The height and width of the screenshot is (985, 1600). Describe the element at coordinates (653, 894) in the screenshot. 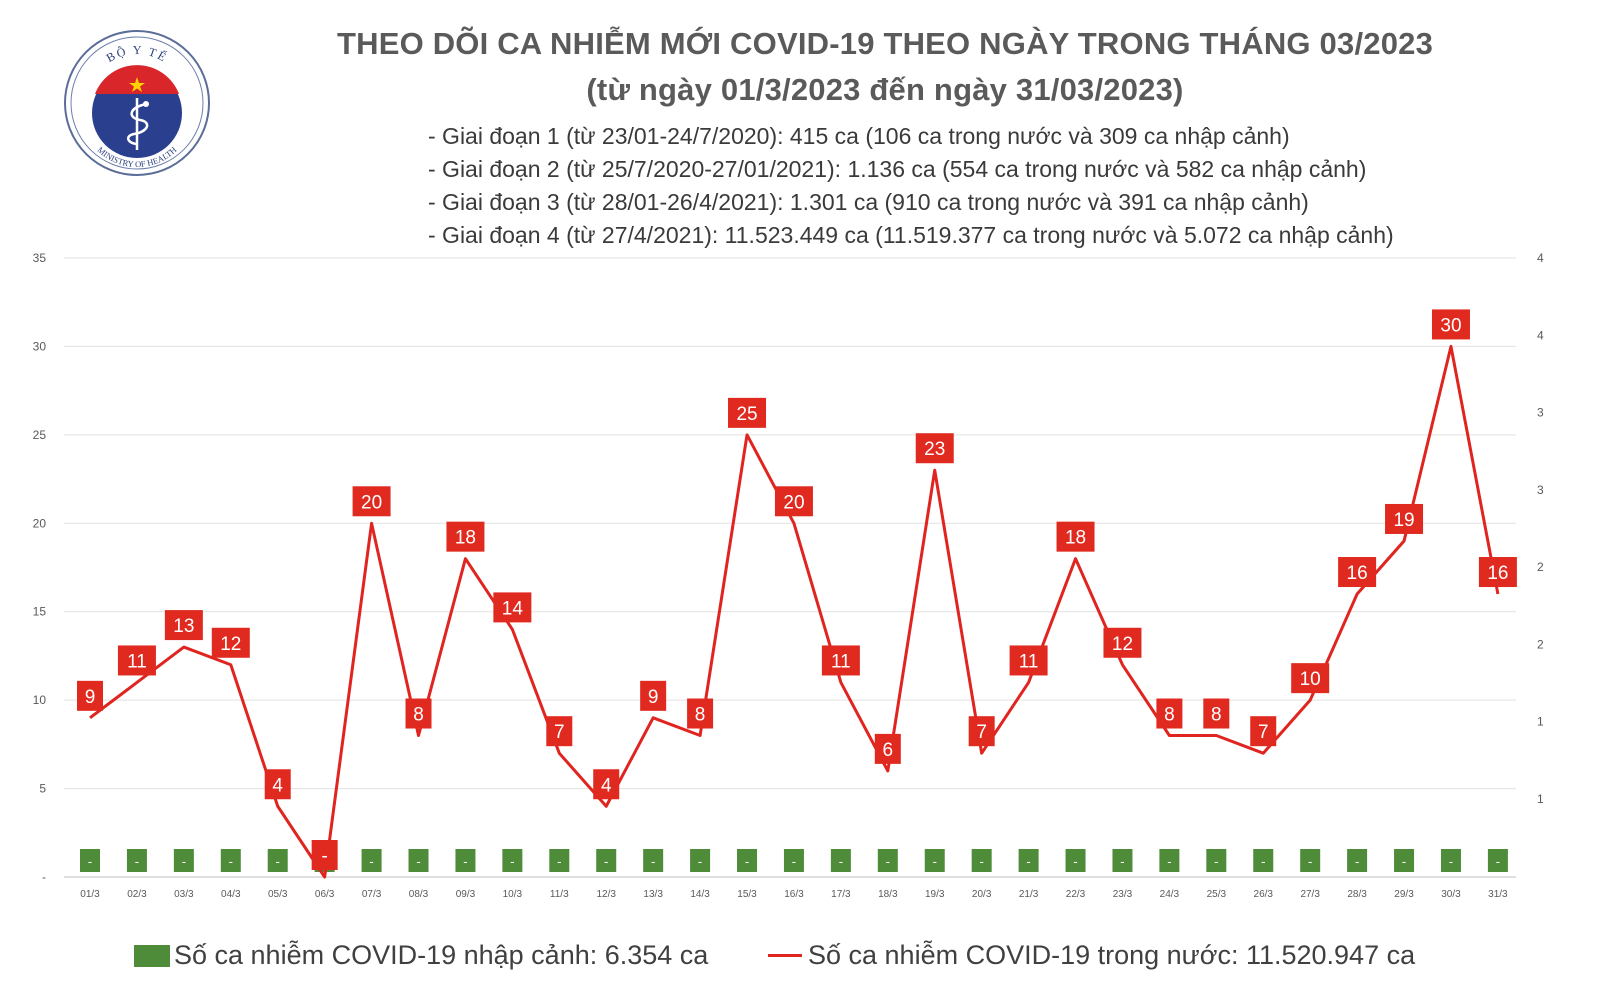

I see `x-tick-label: 13/3` at that location.